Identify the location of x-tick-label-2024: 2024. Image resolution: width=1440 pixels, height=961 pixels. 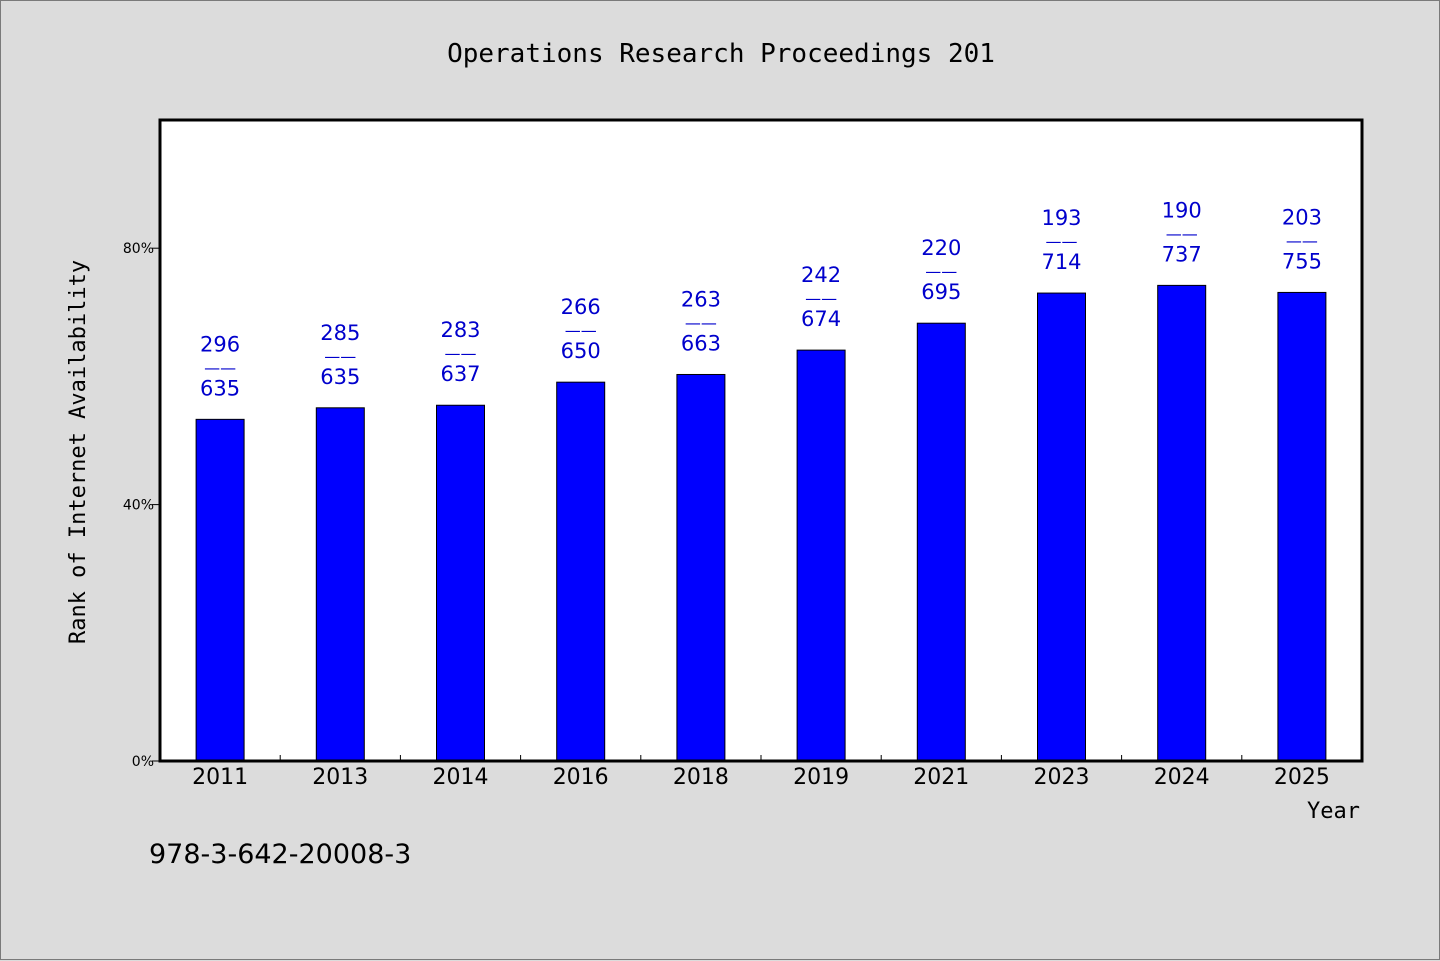
(1182, 777).